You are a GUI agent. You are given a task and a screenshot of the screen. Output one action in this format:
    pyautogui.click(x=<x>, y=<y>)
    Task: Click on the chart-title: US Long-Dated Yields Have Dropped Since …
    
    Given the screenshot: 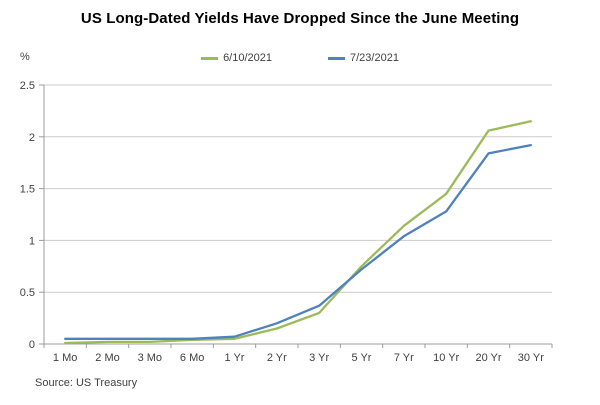 What is the action you would take?
    pyautogui.click(x=300, y=18)
    